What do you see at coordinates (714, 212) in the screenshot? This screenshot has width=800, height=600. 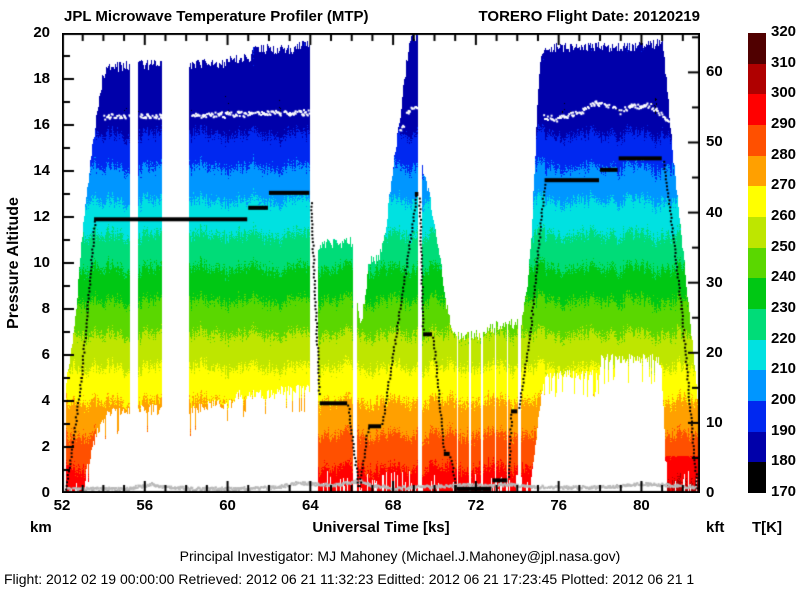 I see `y-tick-label-kft: 40` at bounding box center [714, 212].